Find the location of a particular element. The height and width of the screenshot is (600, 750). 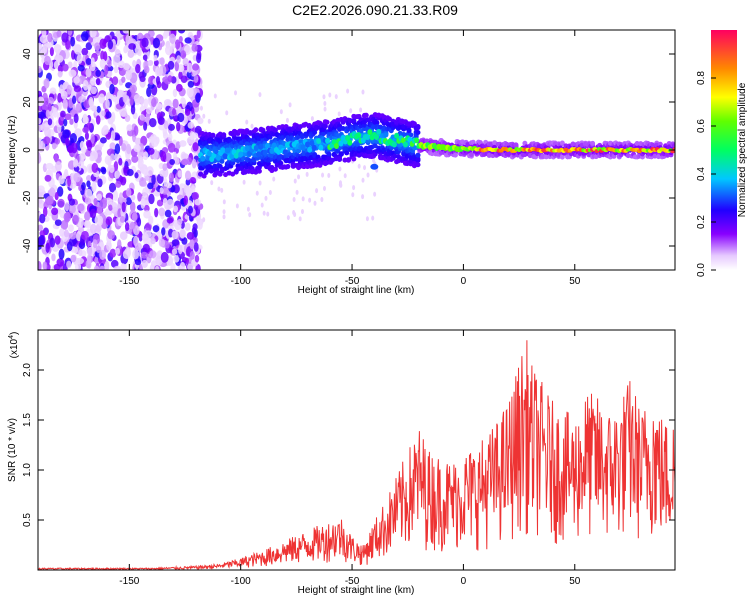

colorbar-label: Normalized spectral amplitude is located at coordinates (742, 149).